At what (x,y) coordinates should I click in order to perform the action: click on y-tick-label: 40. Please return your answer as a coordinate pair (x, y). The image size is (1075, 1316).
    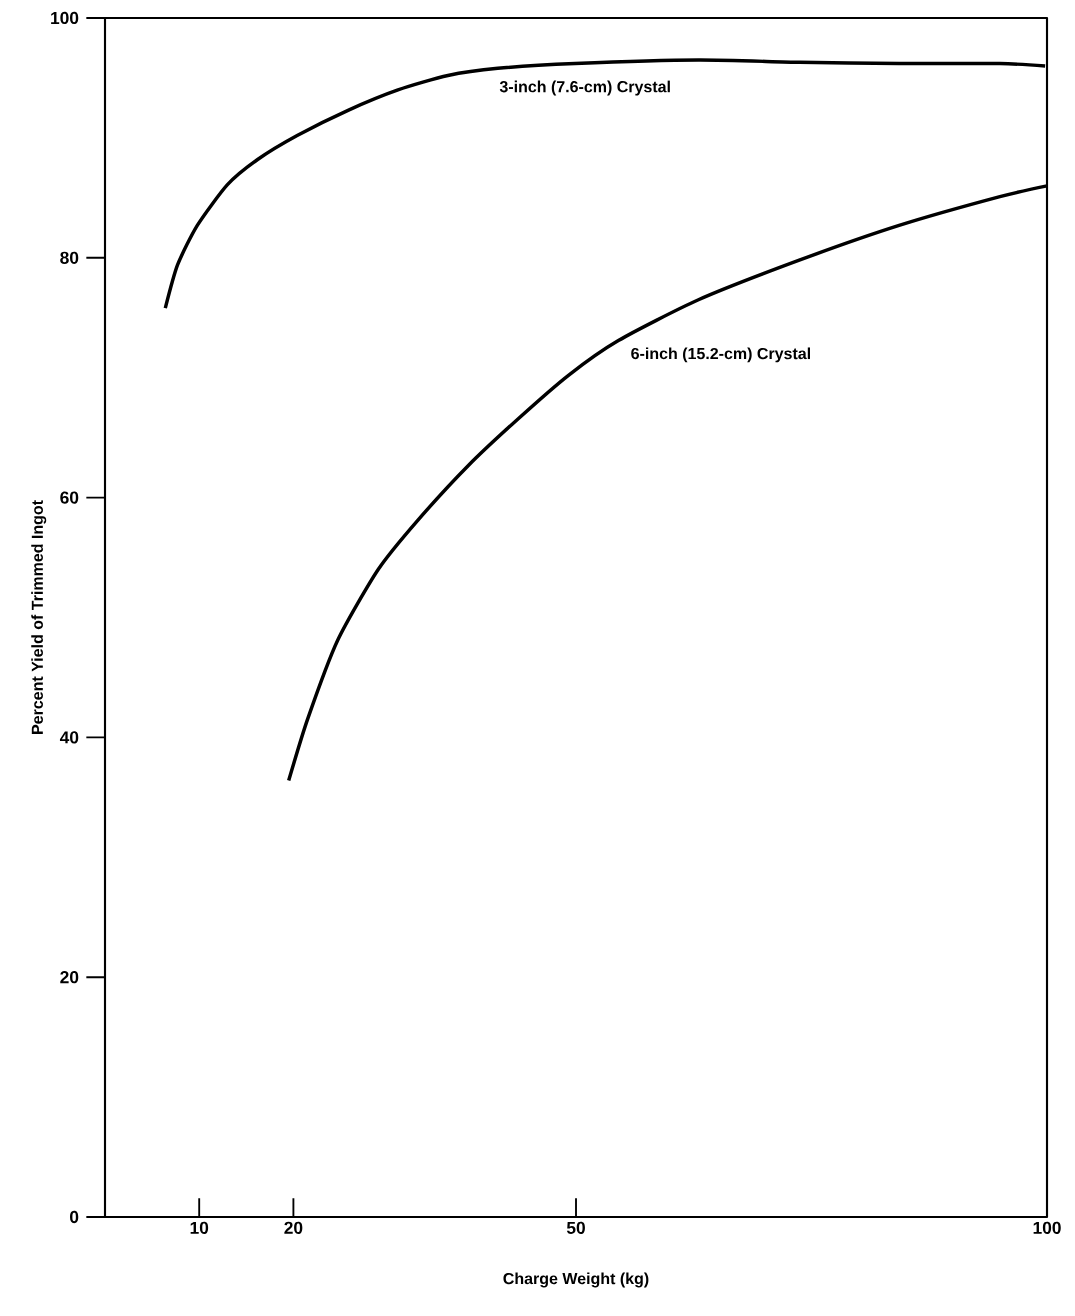
    Looking at the image, I should click on (69, 737).